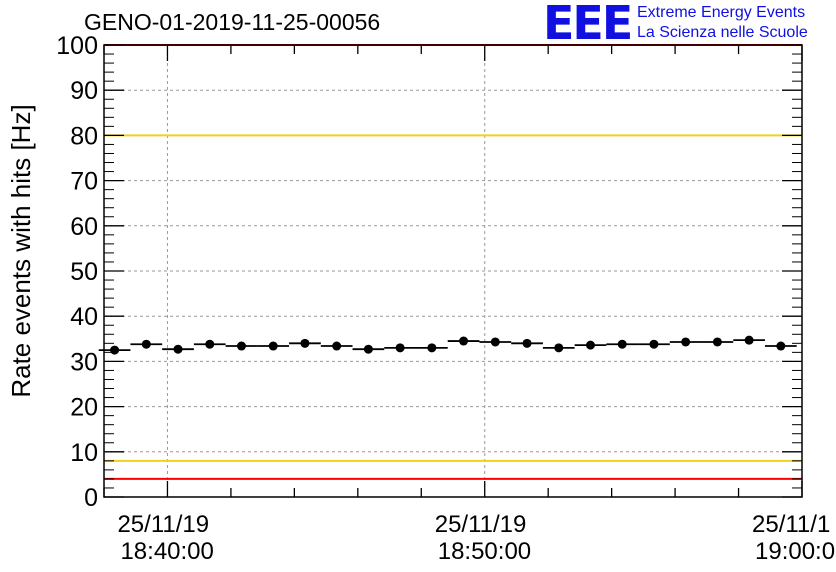 Image resolution: width=836 pixels, height=572 pixels. I want to click on y-tick-label: 90, so click(84, 91).